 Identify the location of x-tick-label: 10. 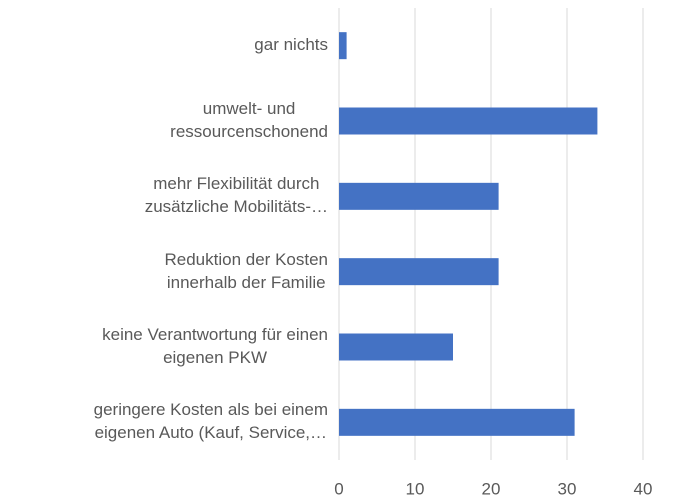
(415, 488).